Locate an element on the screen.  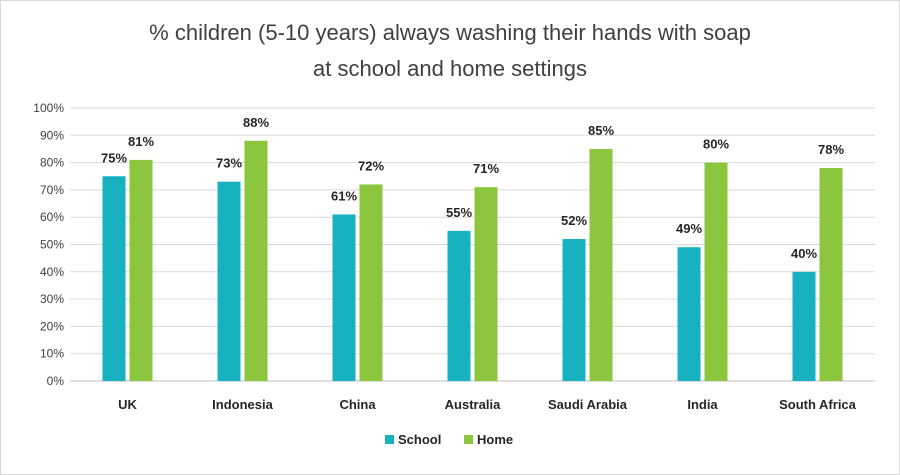
data-label-home: 71% is located at coordinates (486, 168).